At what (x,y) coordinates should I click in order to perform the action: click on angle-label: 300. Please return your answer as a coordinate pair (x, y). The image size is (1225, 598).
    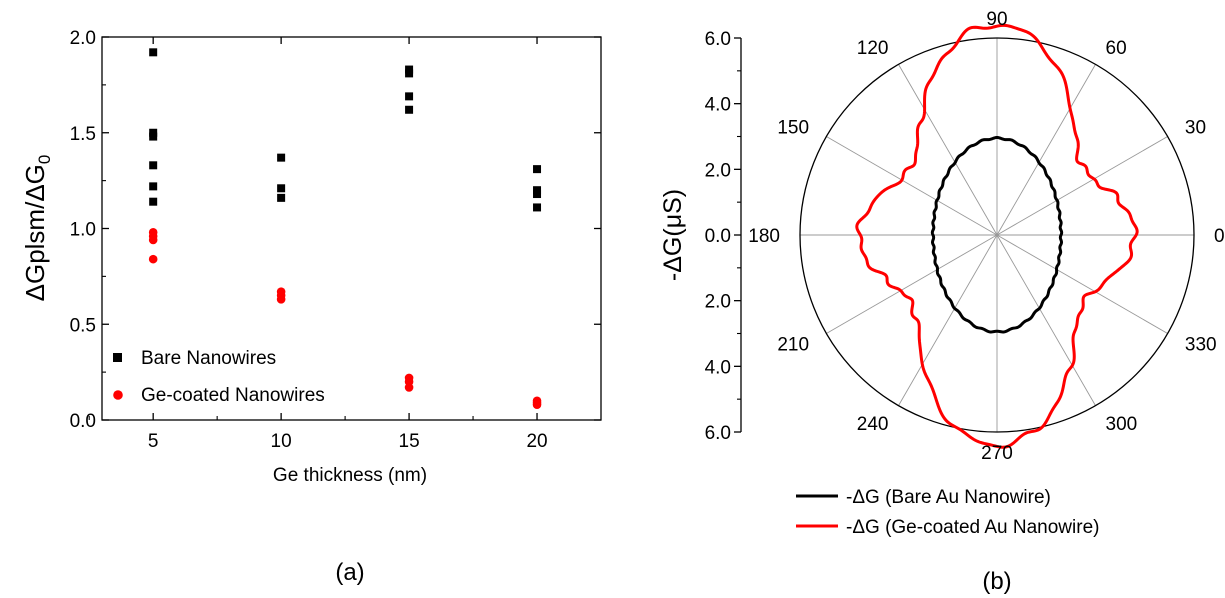
    Looking at the image, I should click on (1122, 424).